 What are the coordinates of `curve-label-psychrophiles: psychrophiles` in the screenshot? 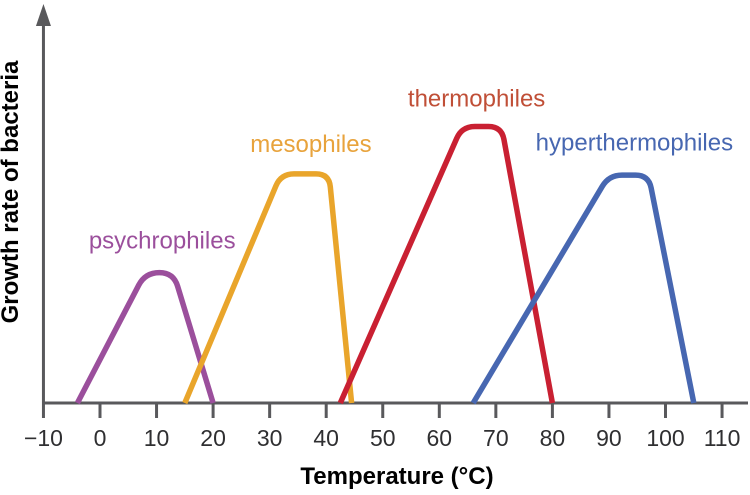 It's located at (162, 241).